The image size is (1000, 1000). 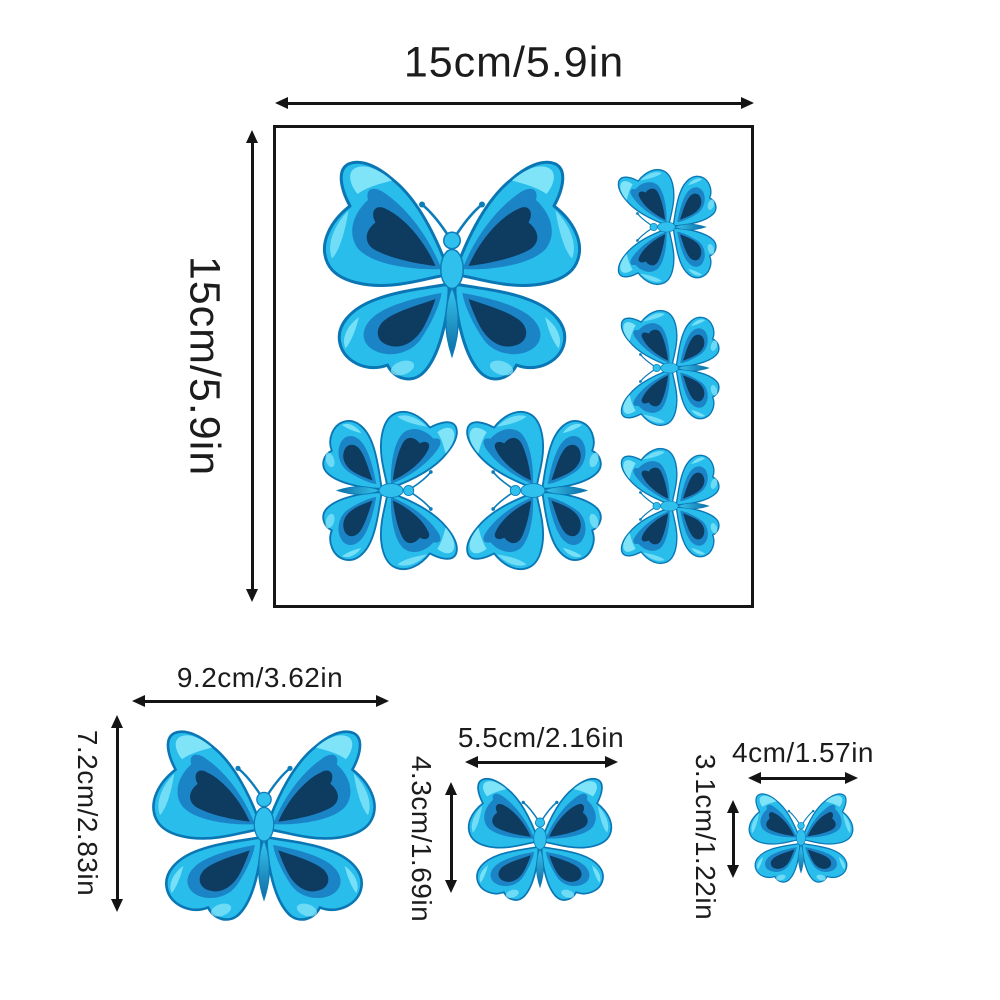 I want to click on medium-width-label: 5.5cm/2.16in, so click(x=541, y=737).